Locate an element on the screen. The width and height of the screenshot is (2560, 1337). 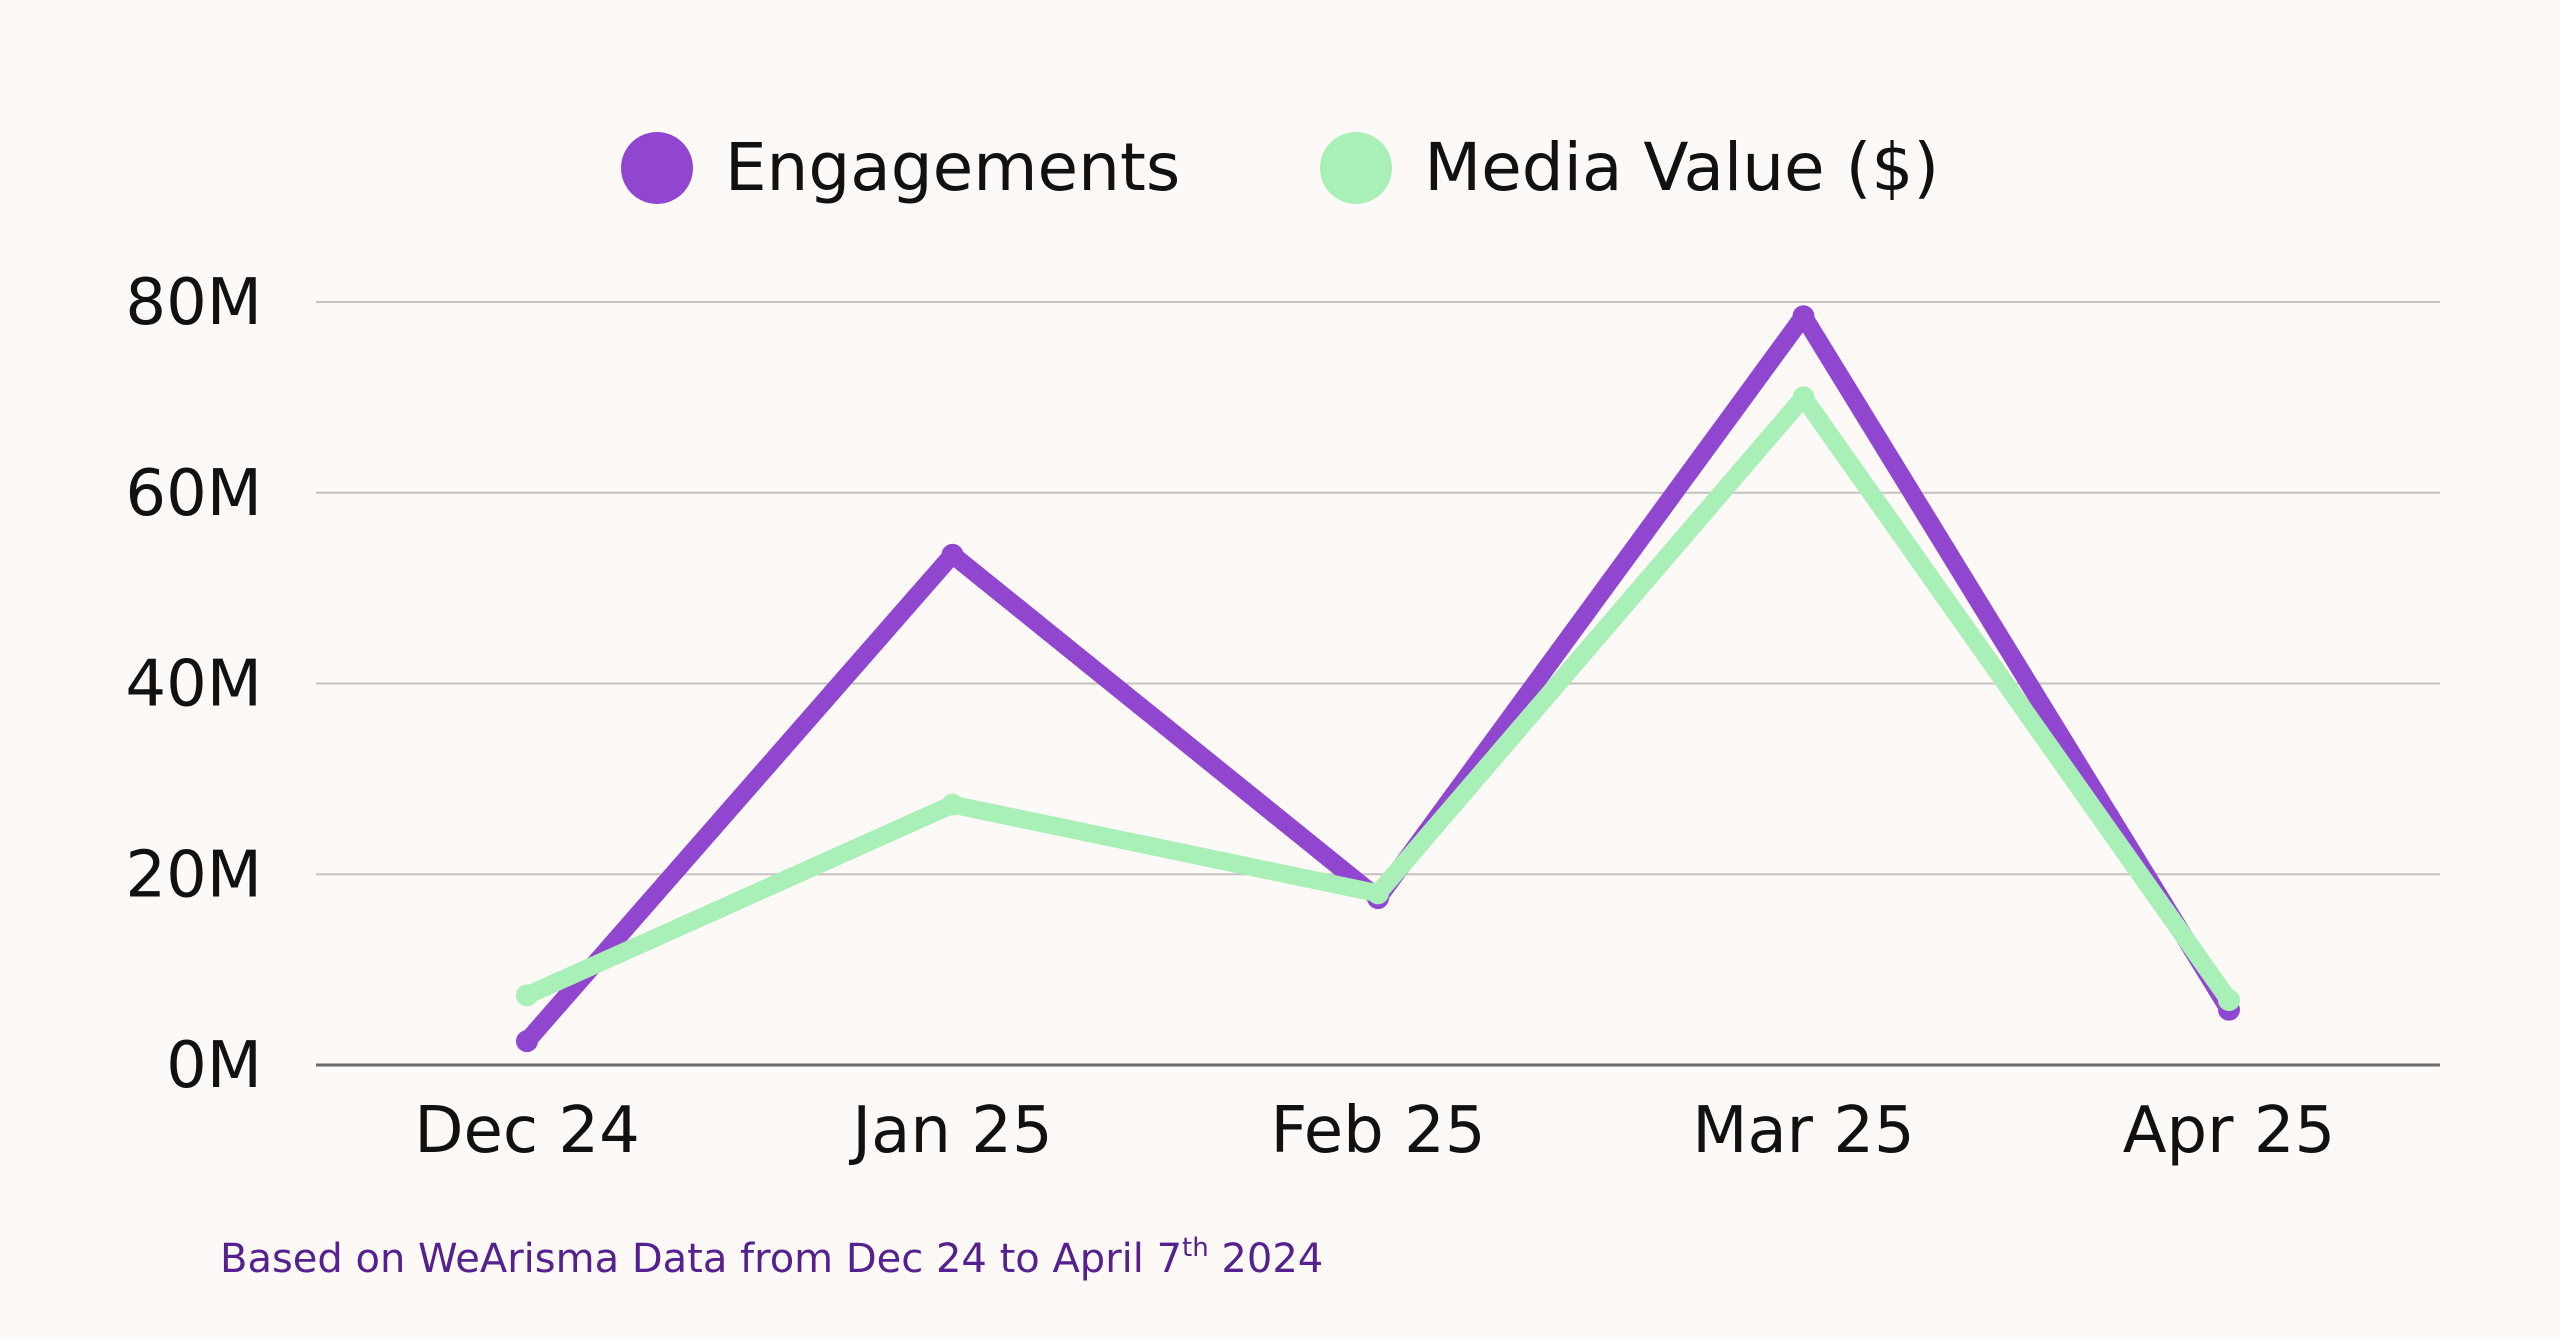
footnote-superscript: th is located at coordinates (1195, 1248).